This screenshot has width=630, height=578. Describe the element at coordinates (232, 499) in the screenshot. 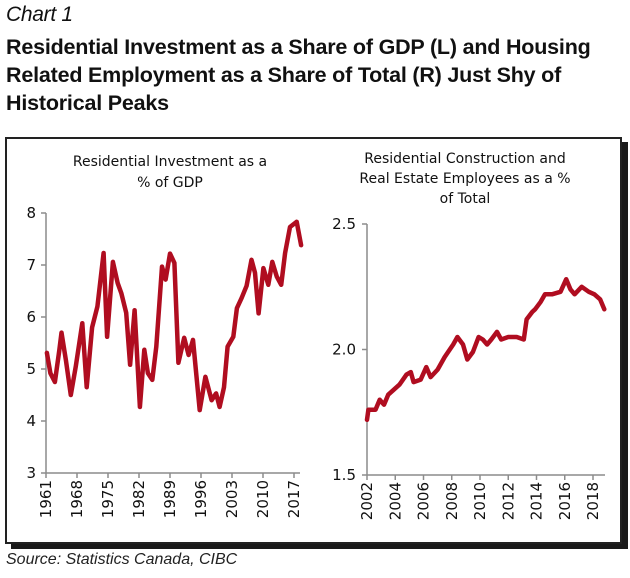

I see `x-tick-label: 2003` at that location.